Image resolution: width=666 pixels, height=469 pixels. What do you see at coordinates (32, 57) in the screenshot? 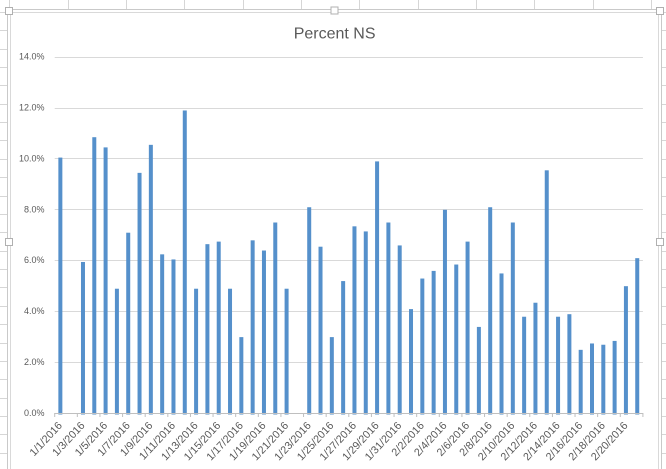
I see `svg-text: 14.0%` at bounding box center [32, 57].